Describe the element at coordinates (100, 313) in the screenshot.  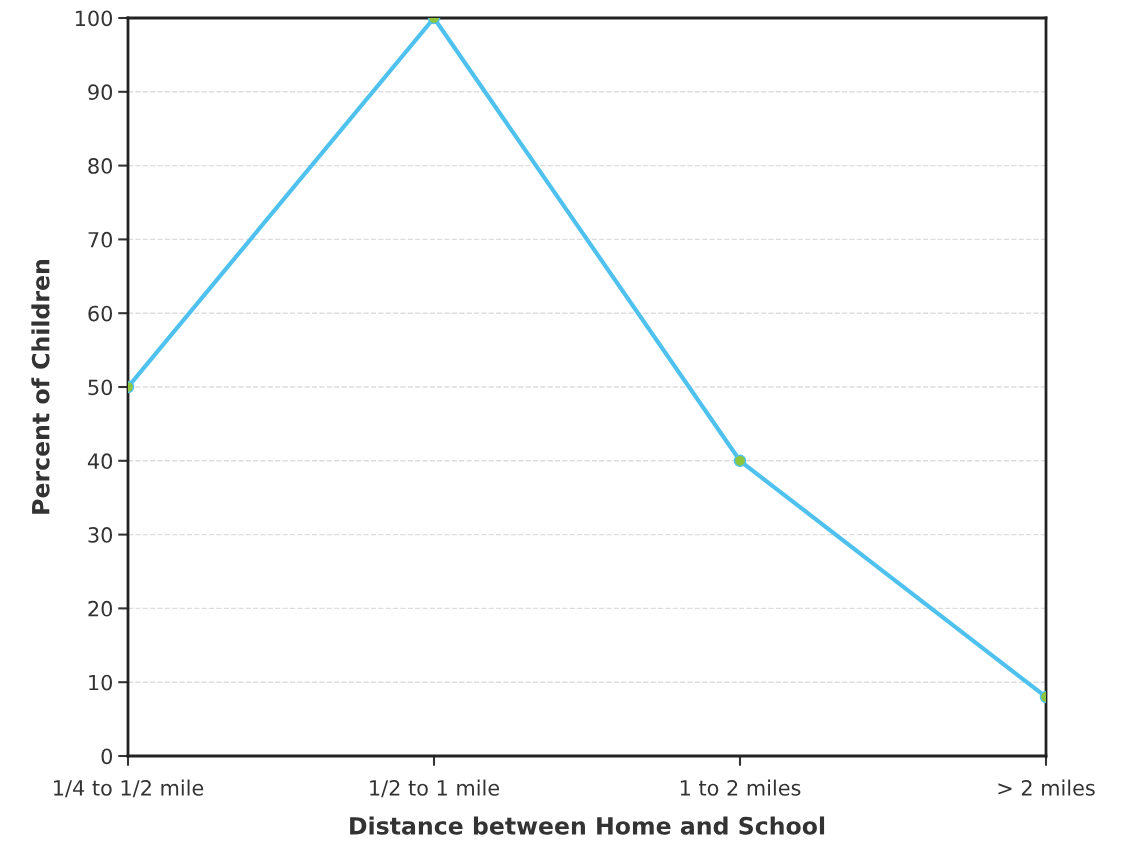
I see `y-tick-label: 60` at that location.